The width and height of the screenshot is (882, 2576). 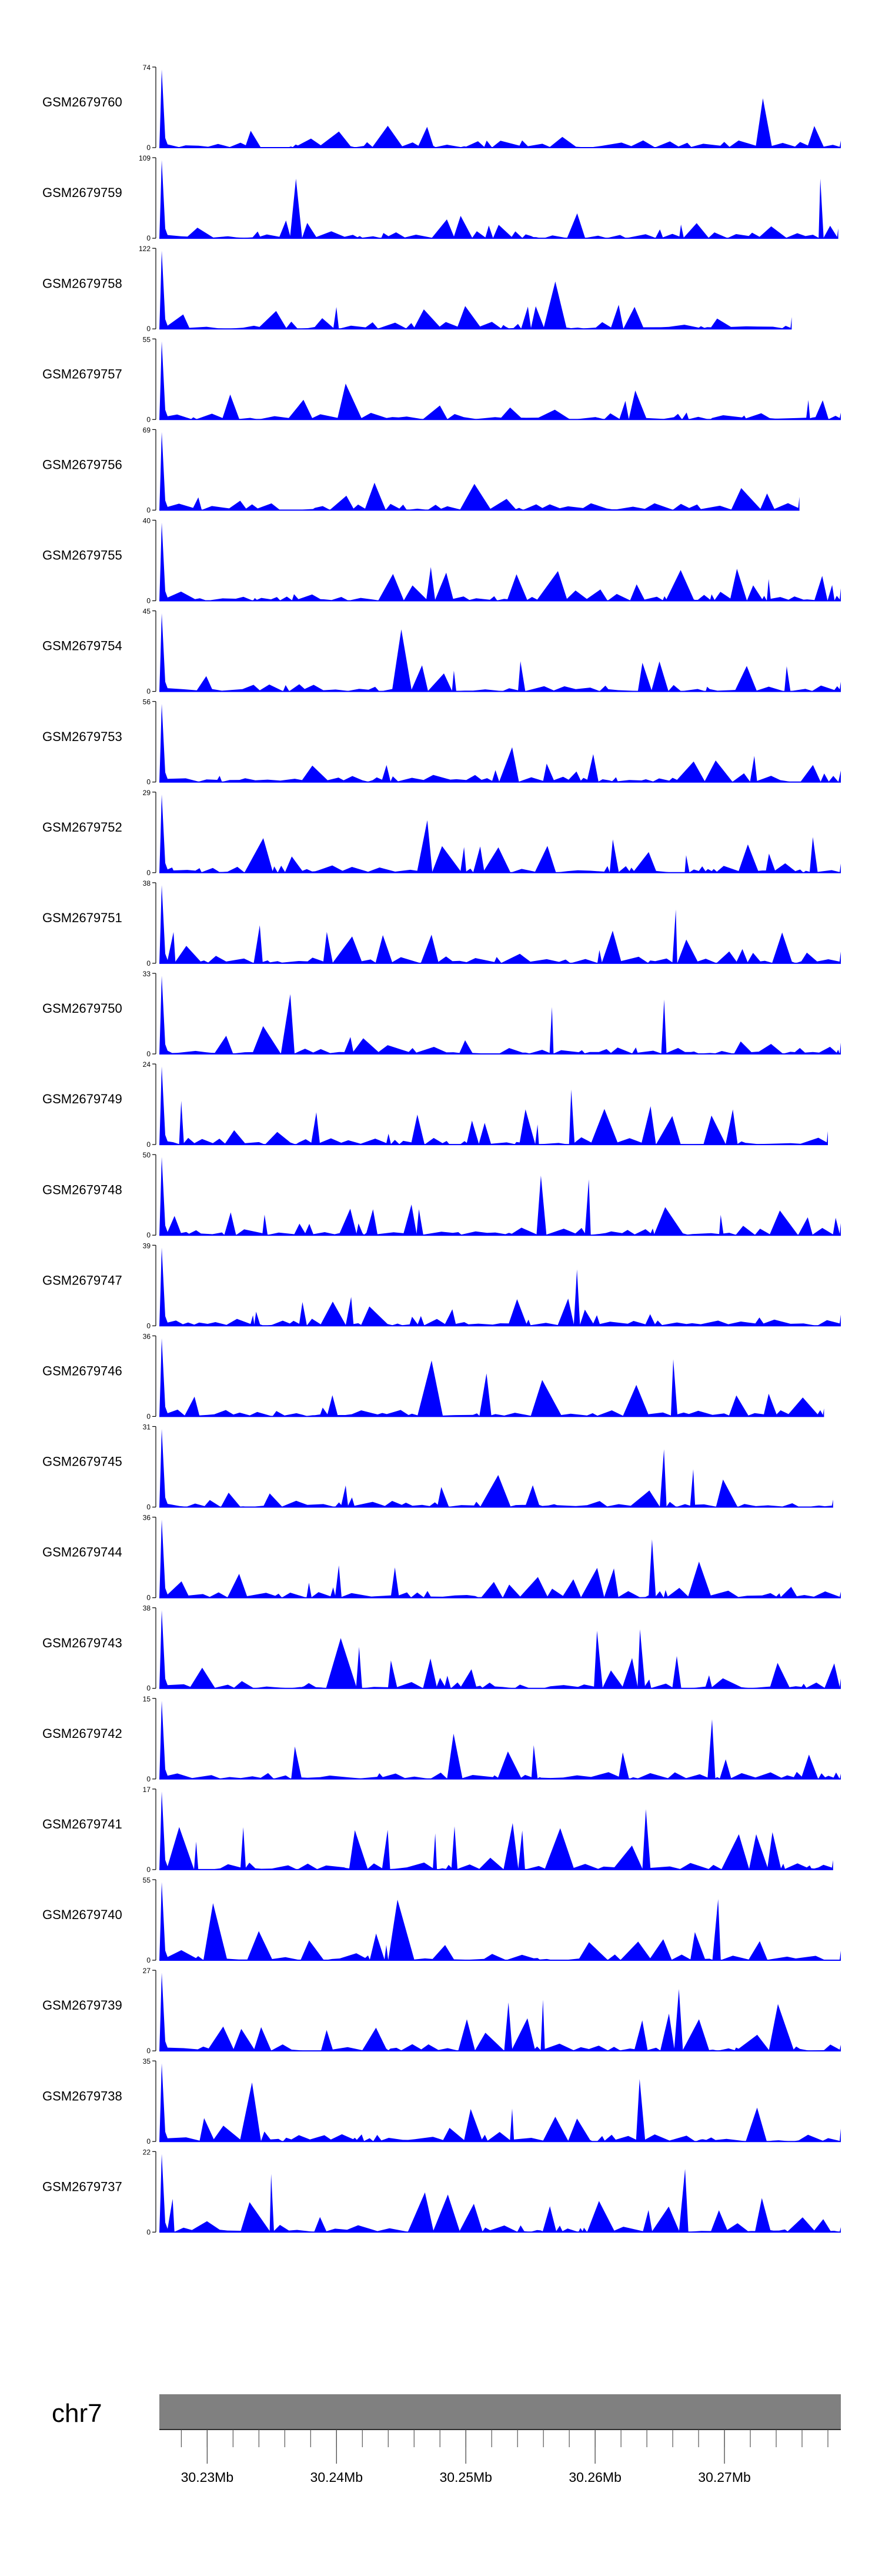 I want to click on track-GSM2679749: GSM2679749 24 0, so click(x=435, y=1104).